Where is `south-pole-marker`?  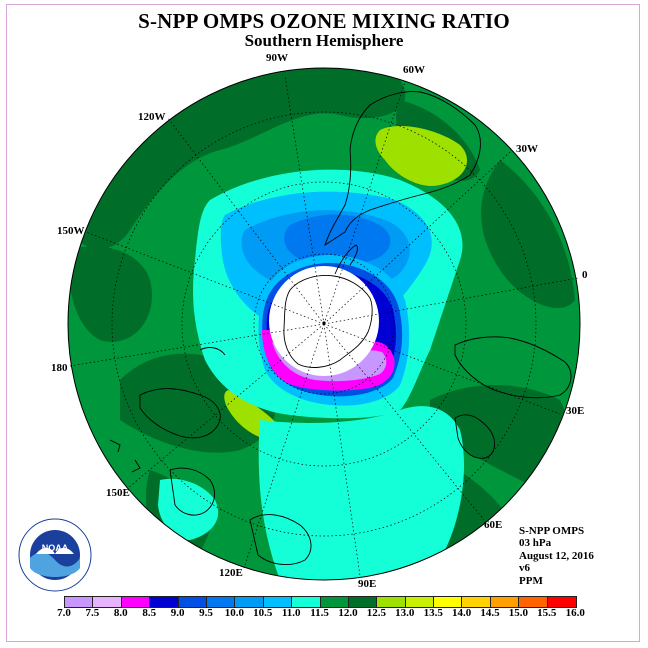 south-pole-marker is located at coordinates (324, 323).